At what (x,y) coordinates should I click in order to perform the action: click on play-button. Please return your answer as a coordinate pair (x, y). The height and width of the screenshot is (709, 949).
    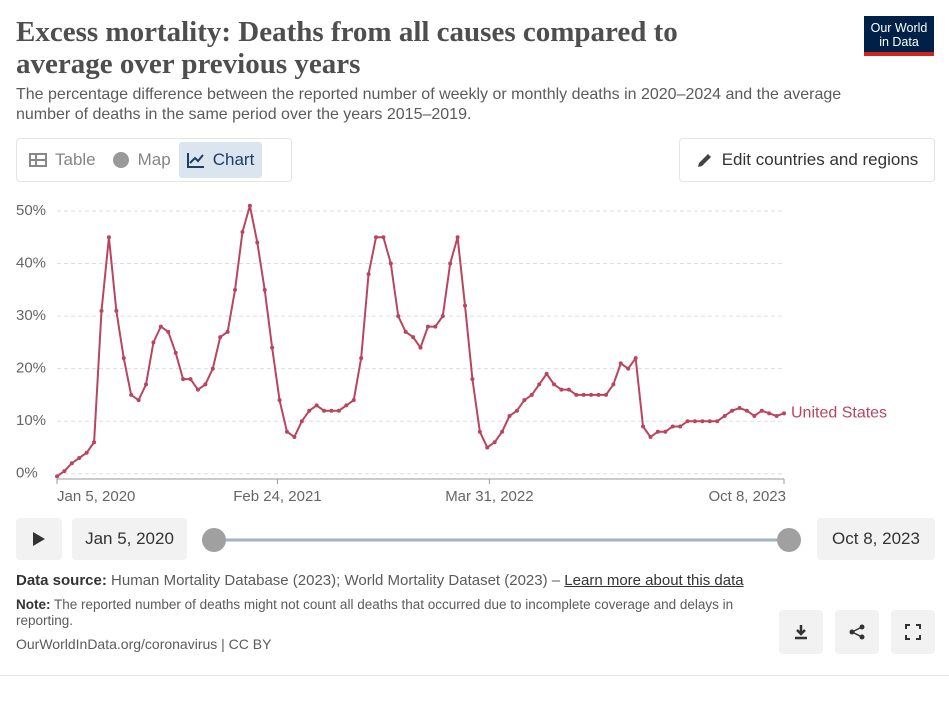
    Looking at the image, I should click on (39, 539).